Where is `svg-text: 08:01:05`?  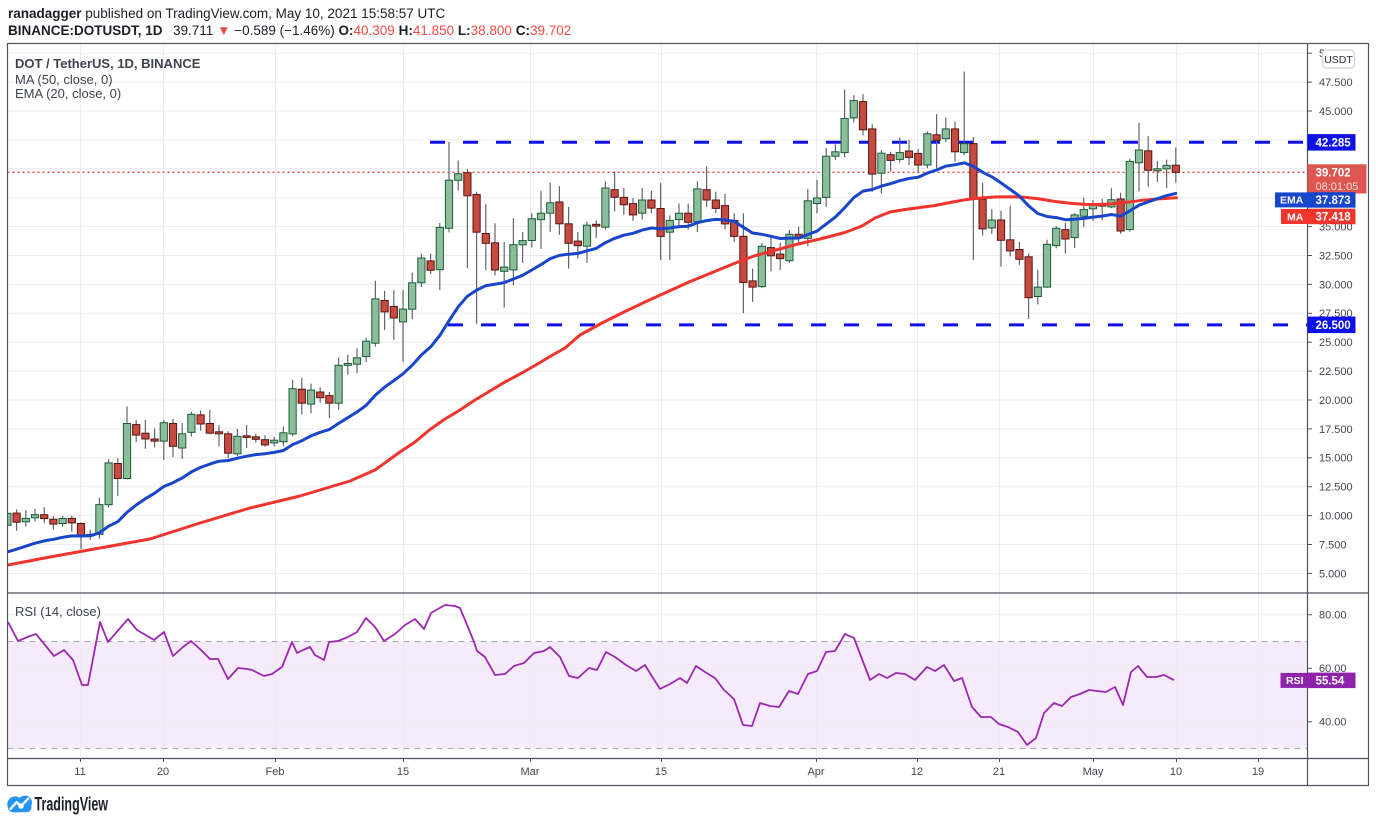
svg-text: 08:01:05 is located at coordinates (1337, 187).